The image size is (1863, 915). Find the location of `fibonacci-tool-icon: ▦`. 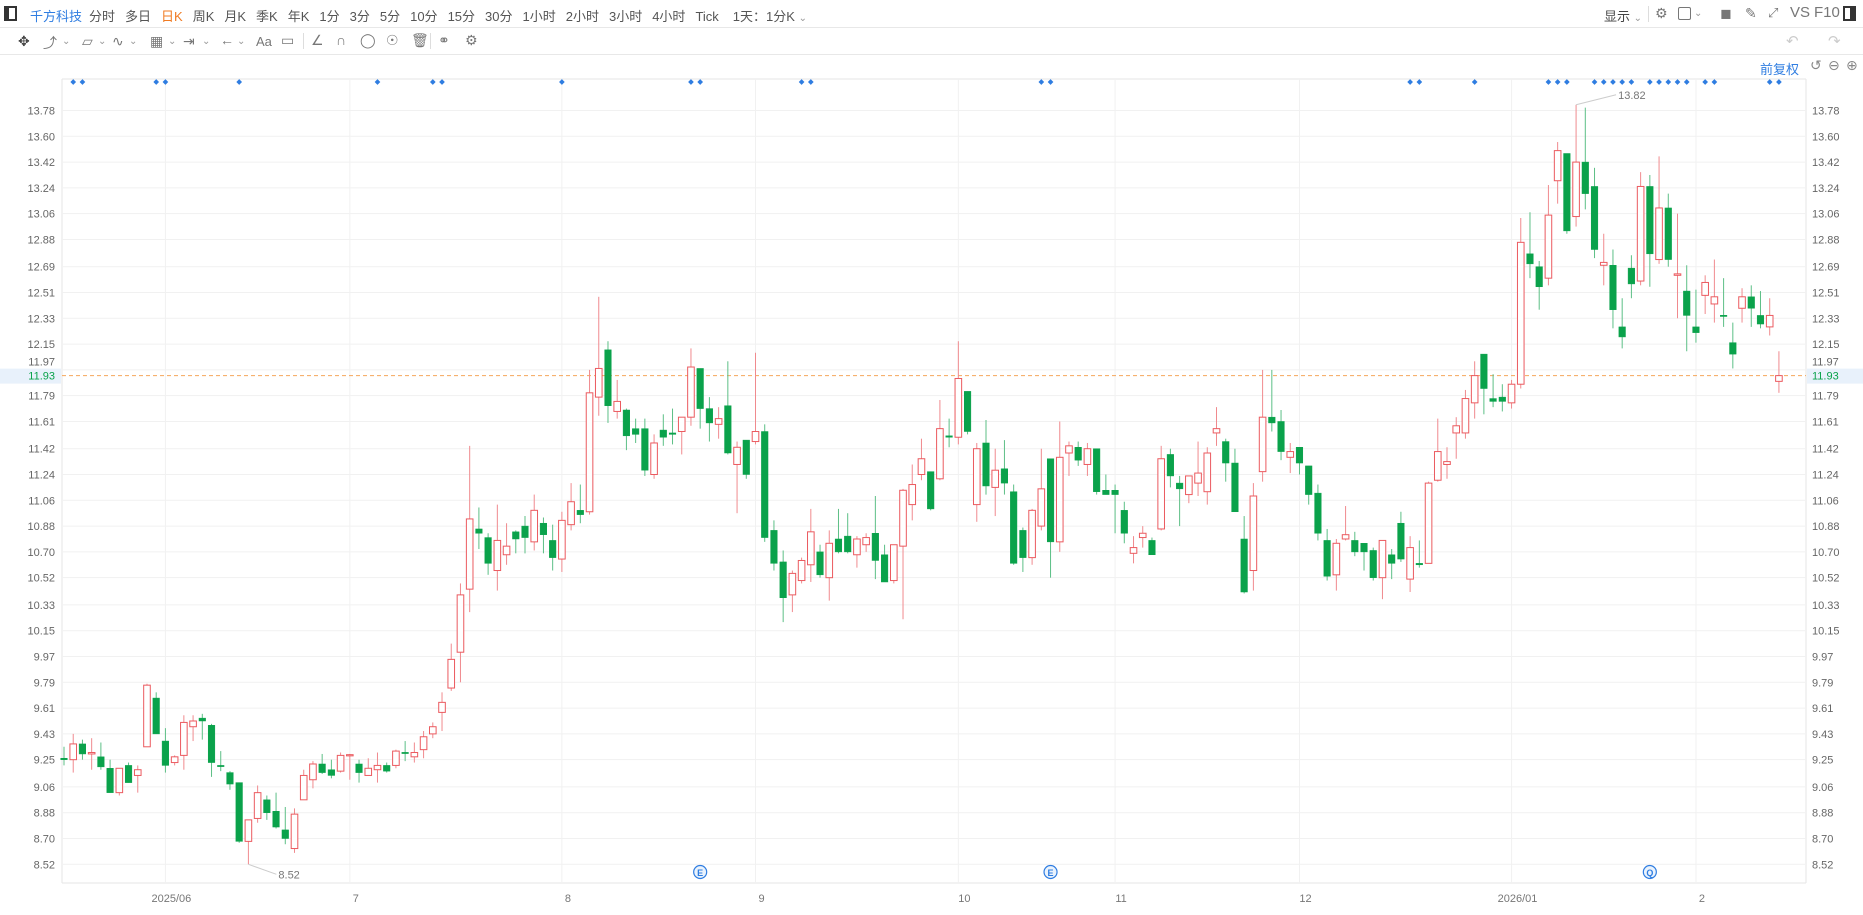

fibonacci-tool-icon: ▦ is located at coordinates (157, 41).